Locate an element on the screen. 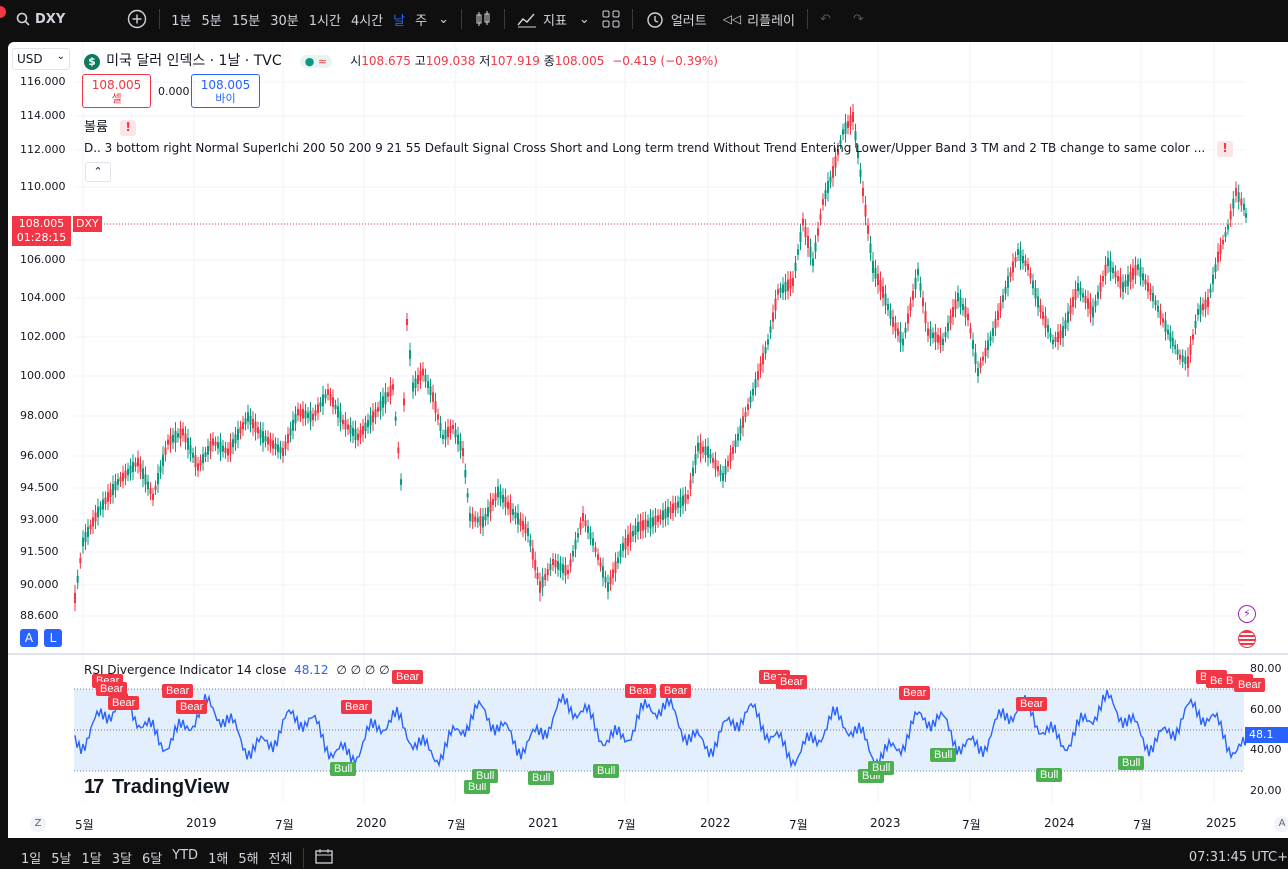  compare-button is located at coordinates (137, 19).